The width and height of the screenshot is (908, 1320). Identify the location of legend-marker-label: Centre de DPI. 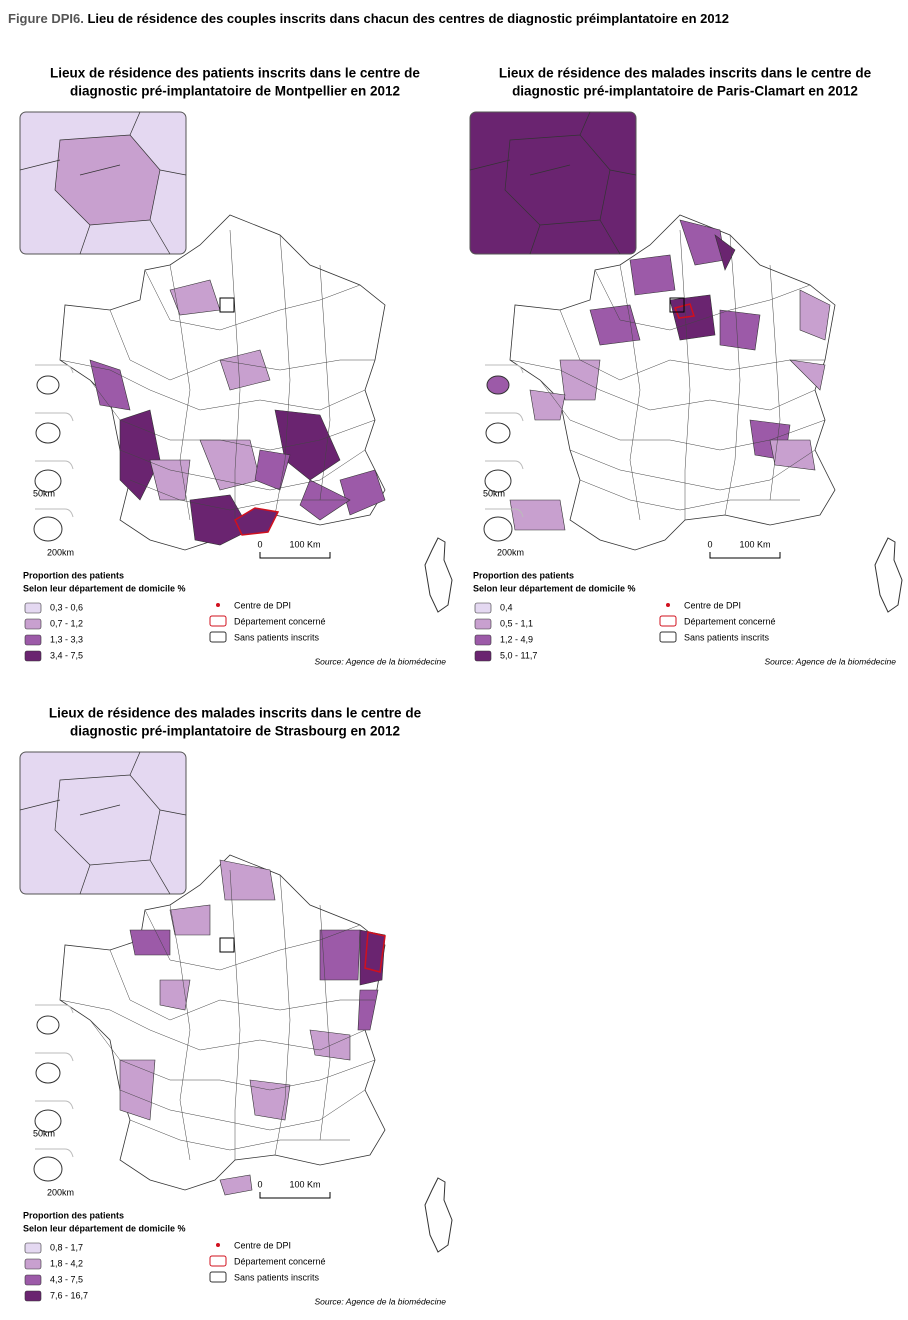
(262, 1245).